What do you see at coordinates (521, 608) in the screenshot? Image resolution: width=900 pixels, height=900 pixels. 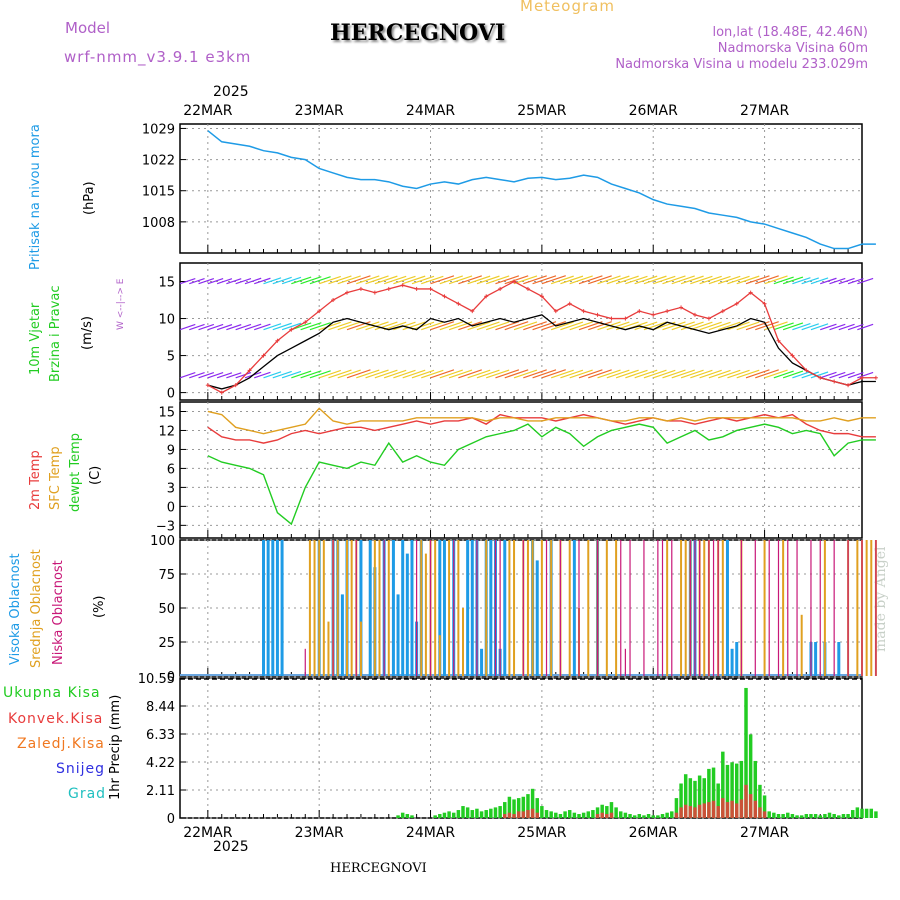 I see `panel-clouds-frame` at bounding box center [521, 608].